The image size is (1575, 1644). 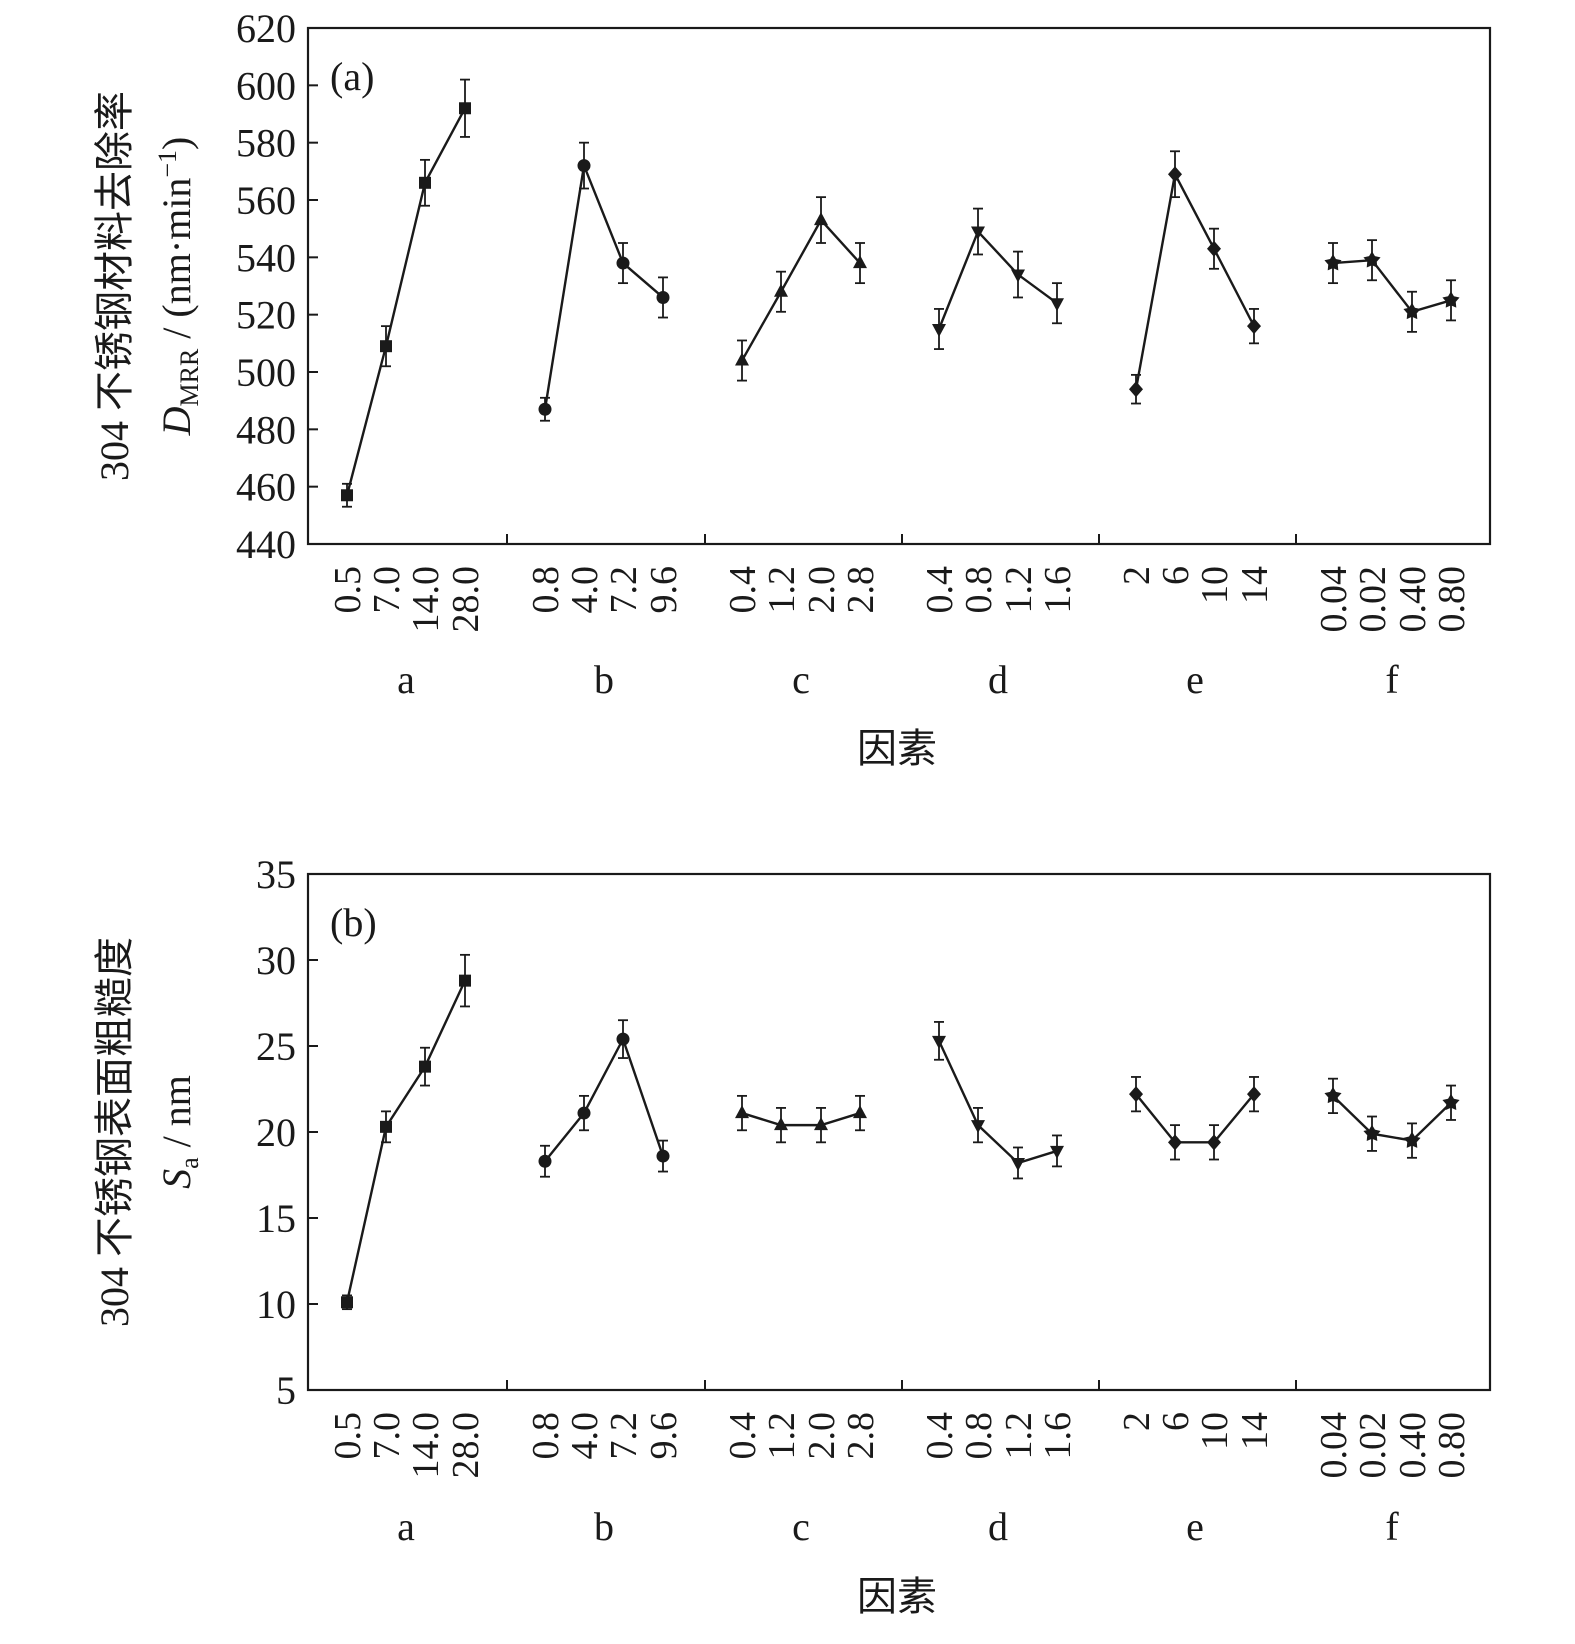 I want to click on y-tick-label: 520, so click(x=266, y=315).